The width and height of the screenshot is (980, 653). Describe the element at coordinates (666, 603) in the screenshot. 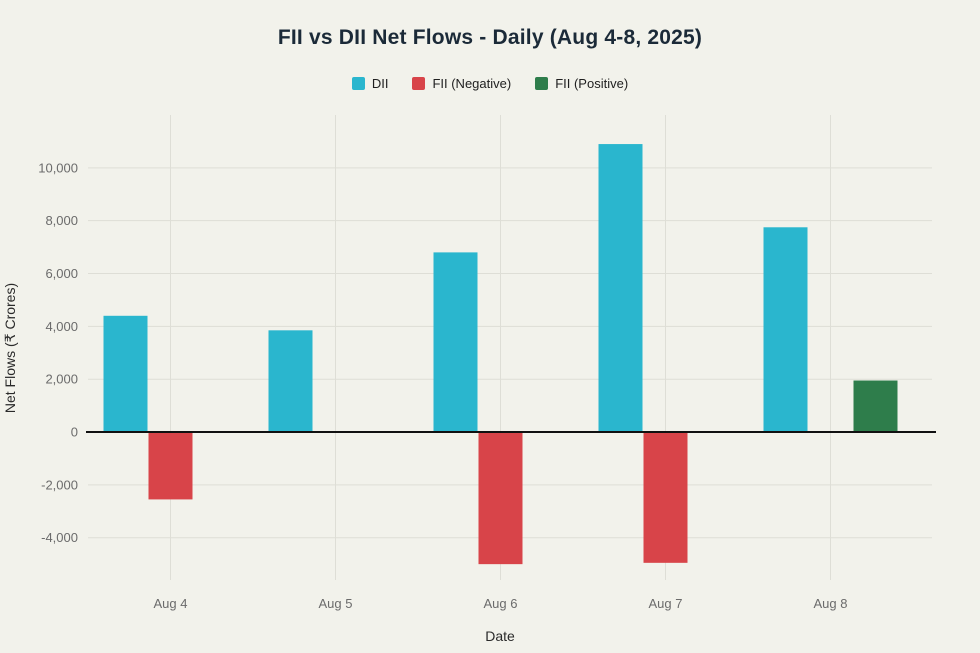

I see `x-tick-label: Aug 7` at that location.